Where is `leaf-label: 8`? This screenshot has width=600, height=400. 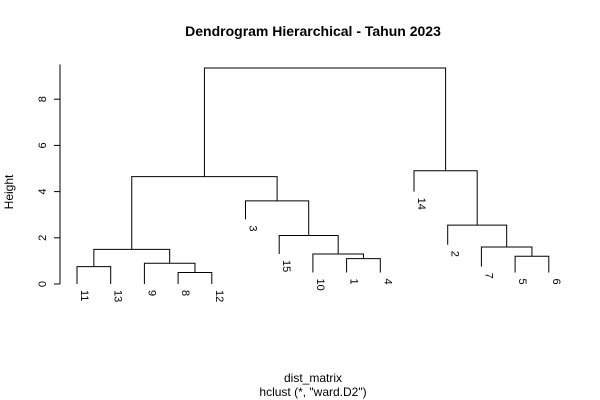
leaf-label: 8 is located at coordinates (185, 293).